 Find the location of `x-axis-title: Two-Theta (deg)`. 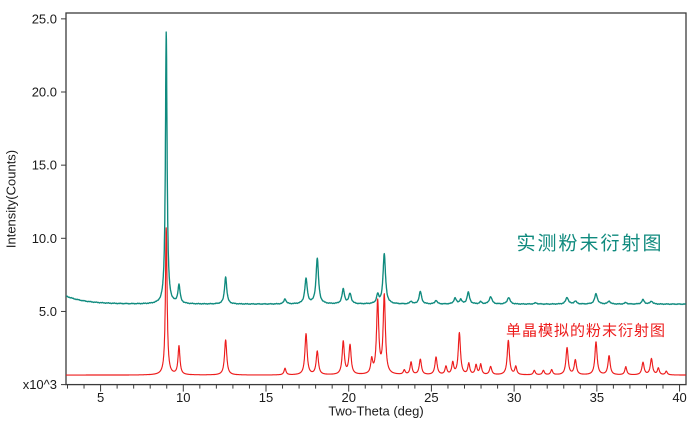

x-axis-title: Two-Theta (deg) is located at coordinates (376, 411).